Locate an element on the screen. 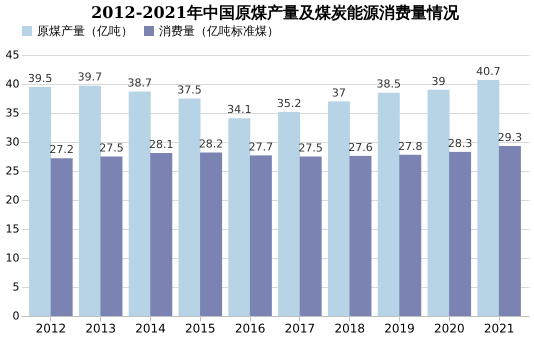 This screenshot has width=534, height=339. data-label: 29.3 is located at coordinates (510, 137).